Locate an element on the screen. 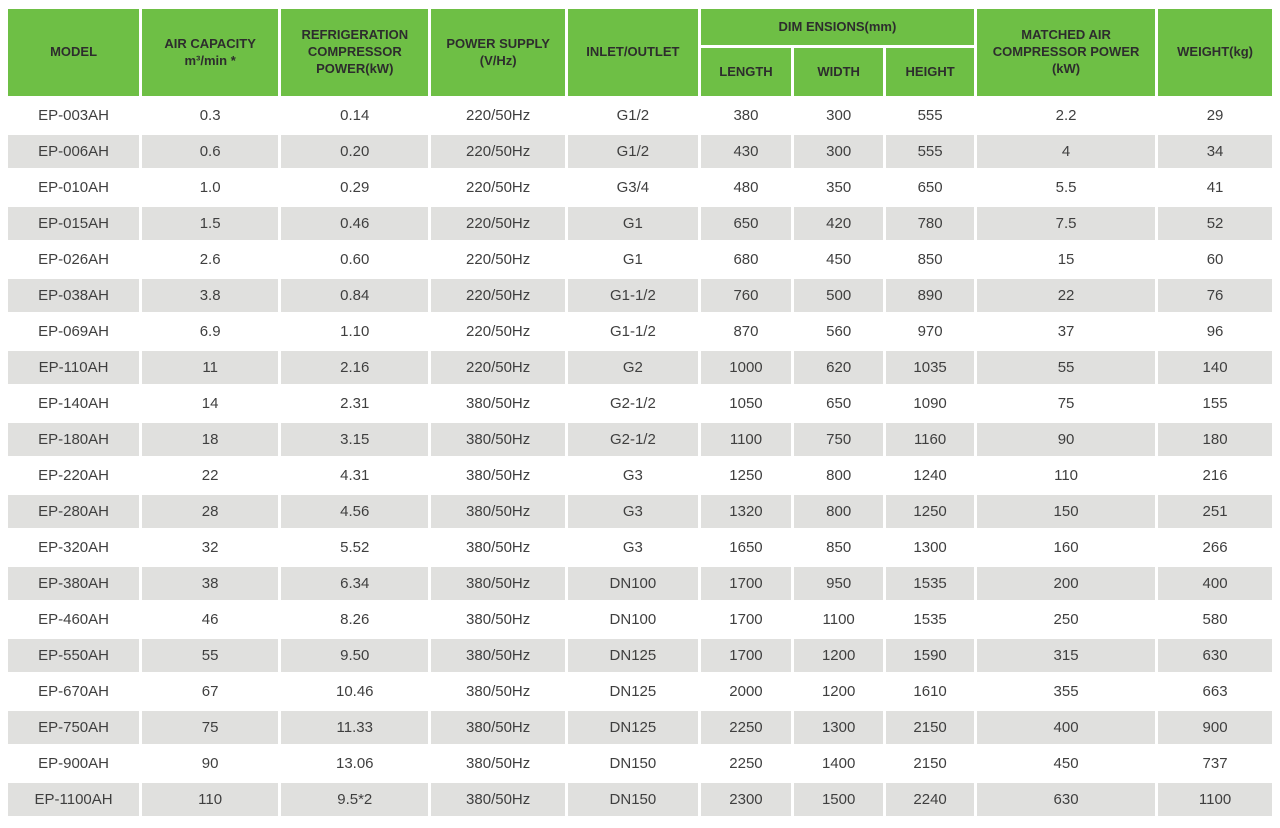  table-cell: 1035 is located at coordinates (930, 367).